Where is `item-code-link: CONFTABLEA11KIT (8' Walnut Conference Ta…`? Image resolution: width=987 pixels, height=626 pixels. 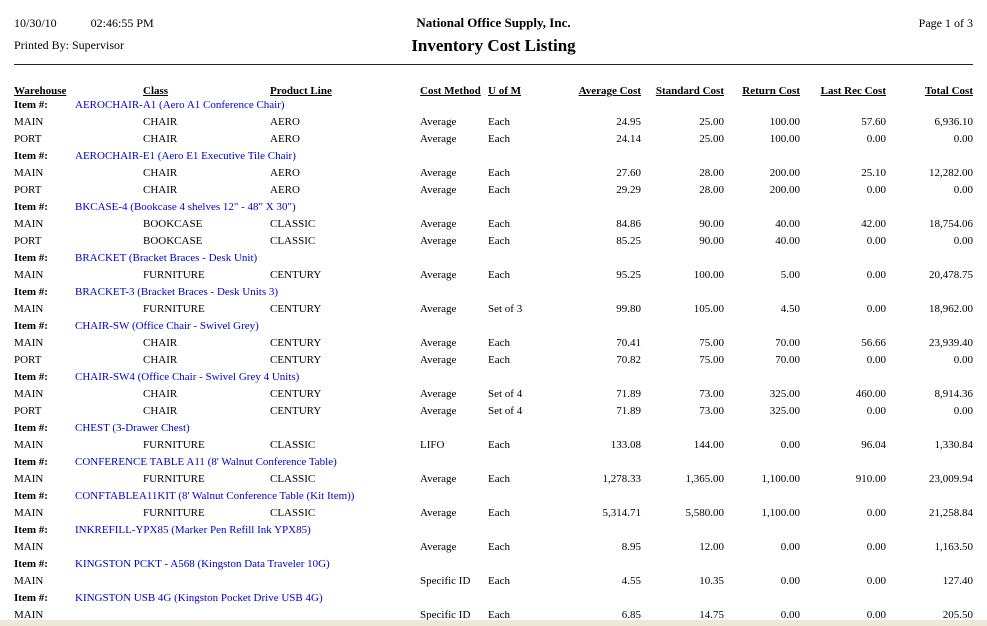
item-code-link: CONFTABLEA11KIT (8' Walnut Conference Ta… is located at coordinates (215, 496).